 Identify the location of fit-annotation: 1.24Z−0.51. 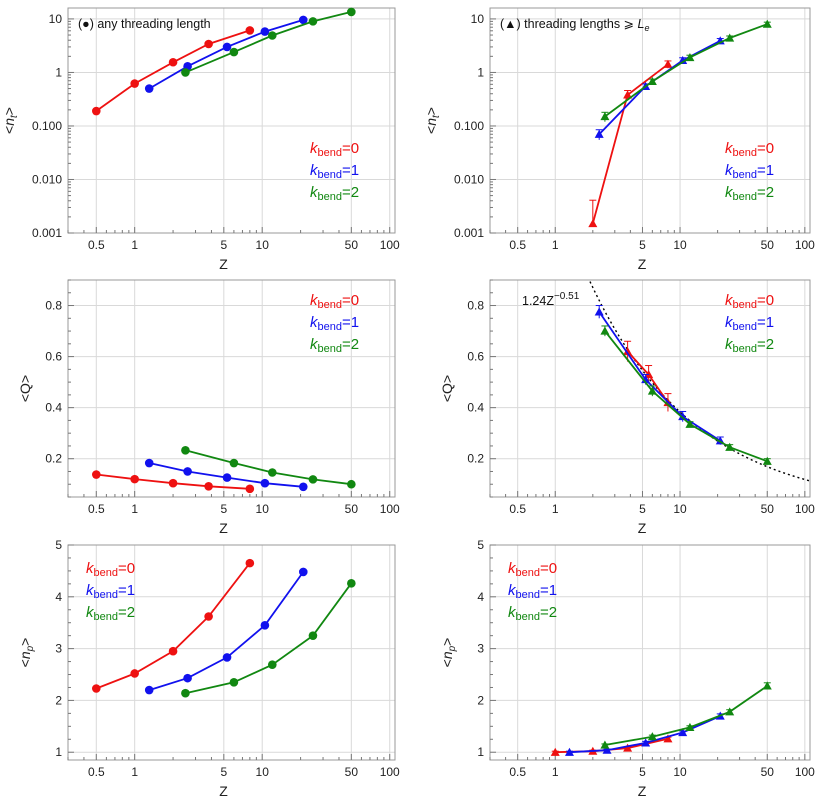
(551, 299).